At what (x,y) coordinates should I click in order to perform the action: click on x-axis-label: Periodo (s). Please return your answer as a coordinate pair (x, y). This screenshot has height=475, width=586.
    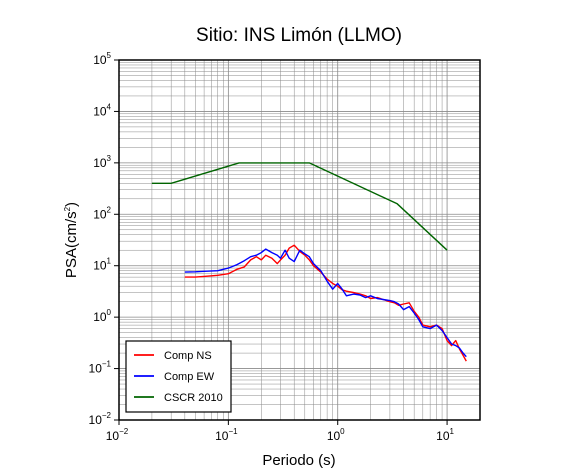
    Looking at the image, I should click on (298, 460).